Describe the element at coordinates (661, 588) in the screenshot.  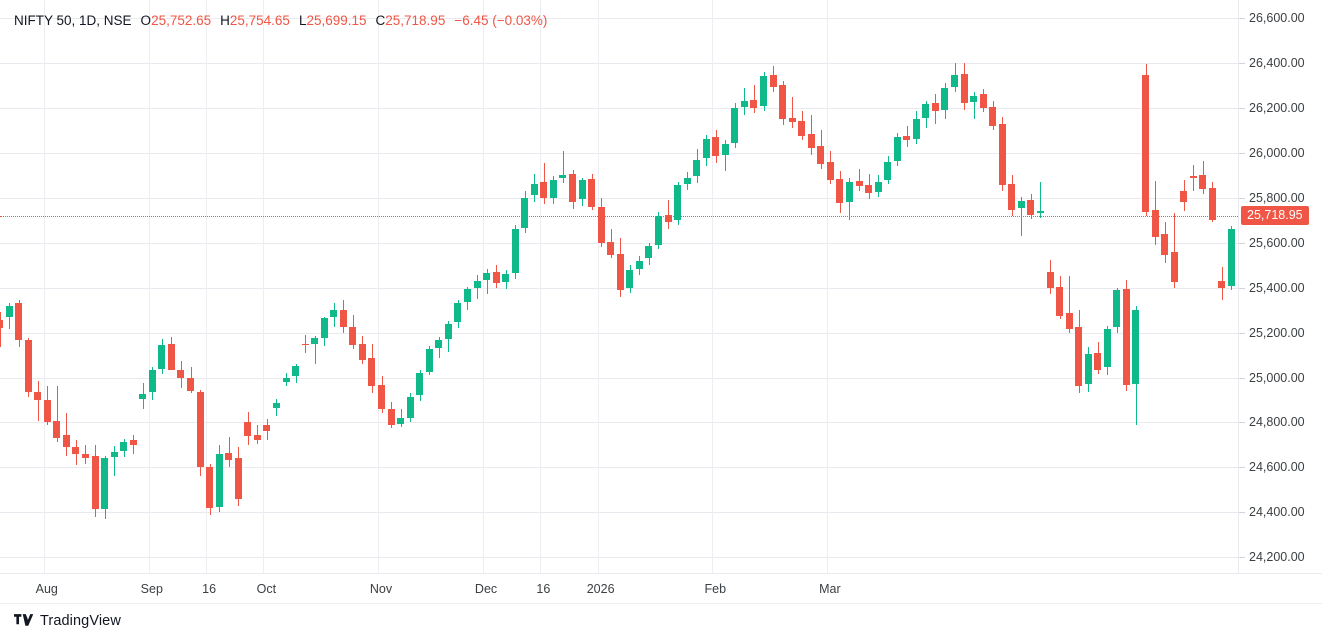
I see `time-axis: Aug Sep 16 Oct Nov Dec 16 2026 Feb Mar` at that location.